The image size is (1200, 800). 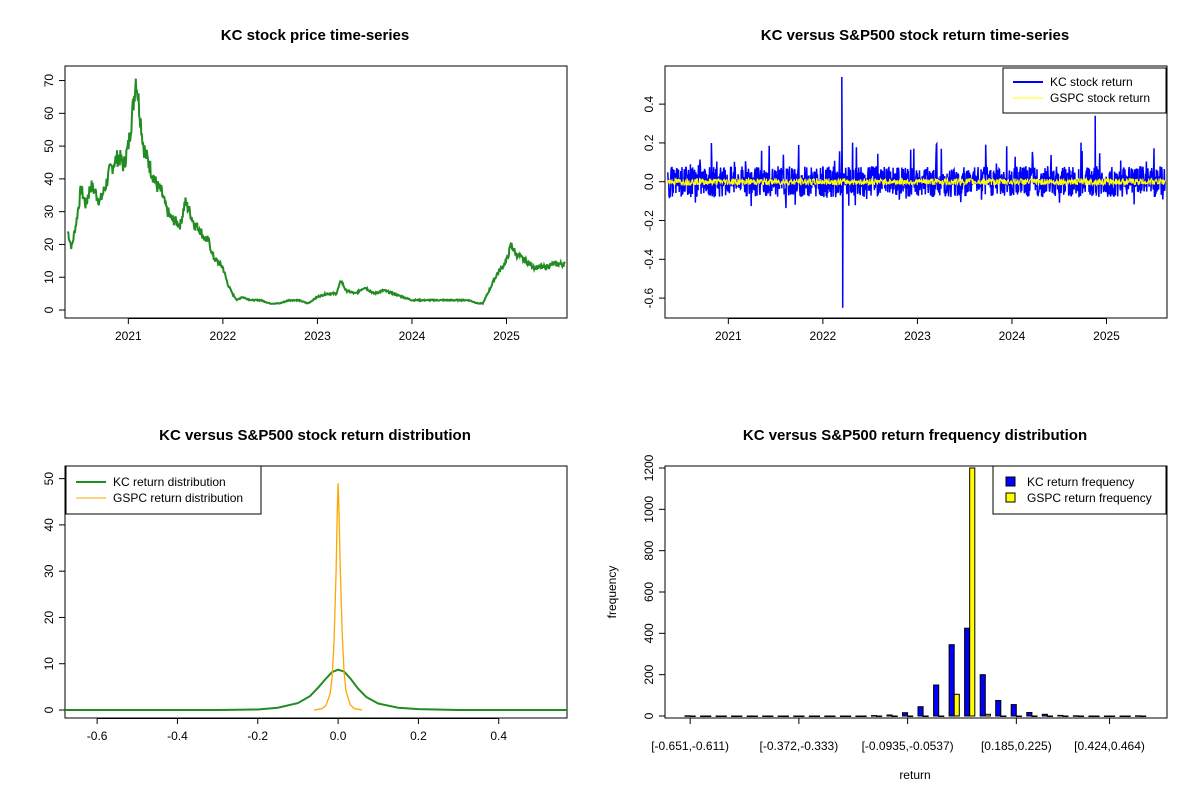 I want to click on price-frame, so click(x=316, y=192).